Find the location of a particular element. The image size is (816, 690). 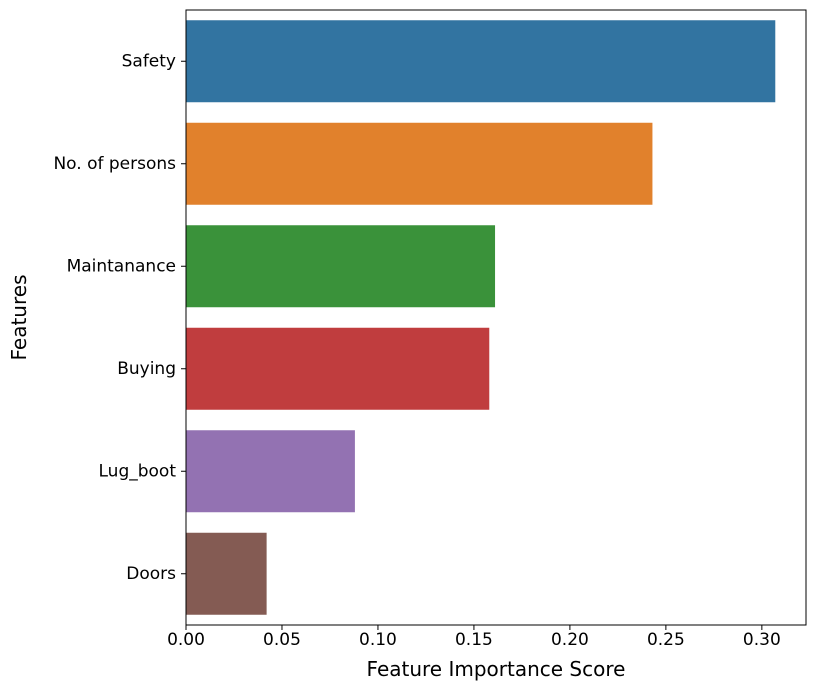

x-axis-label: Feature Importance Score is located at coordinates (496, 669).